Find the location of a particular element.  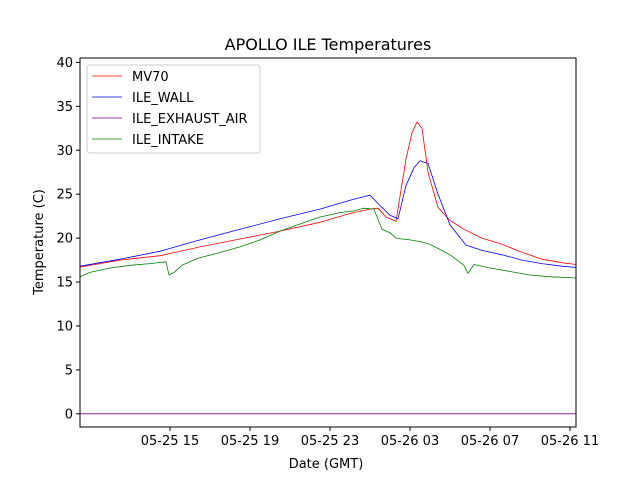

x-tick-label: 05-26 11 is located at coordinates (570, 441).